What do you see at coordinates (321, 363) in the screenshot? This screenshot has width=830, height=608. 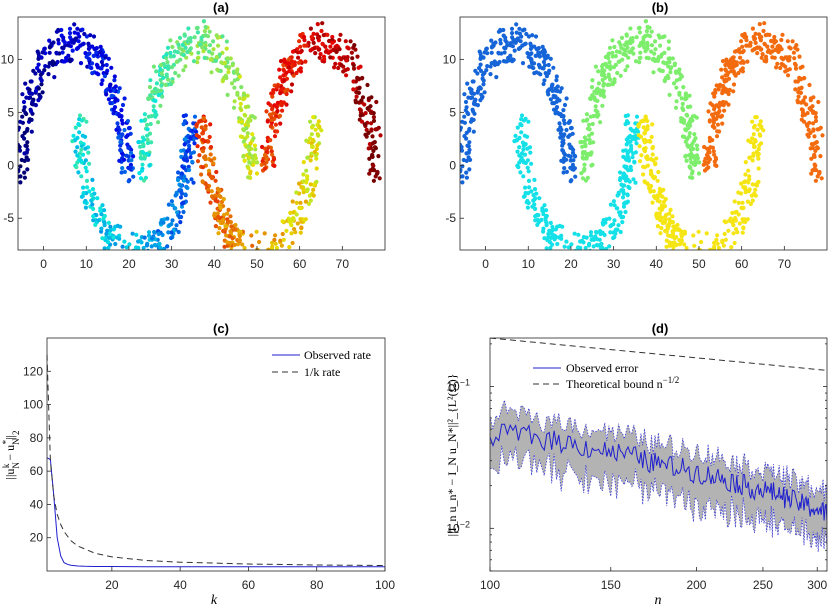 I see `panel-c-legend: Observed rate 1/k rate` at bounding box center [321, 363].